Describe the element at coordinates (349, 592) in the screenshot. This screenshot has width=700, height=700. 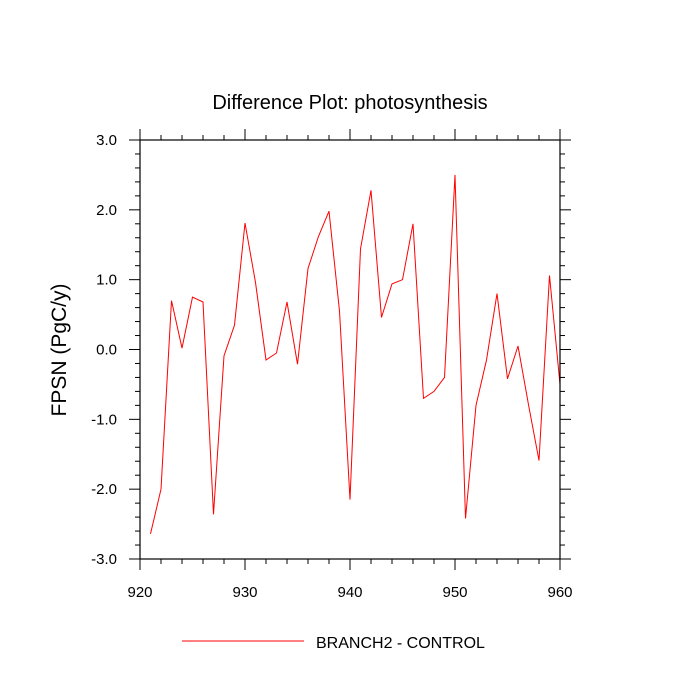
I see `x-tick-label: 940` at that location.